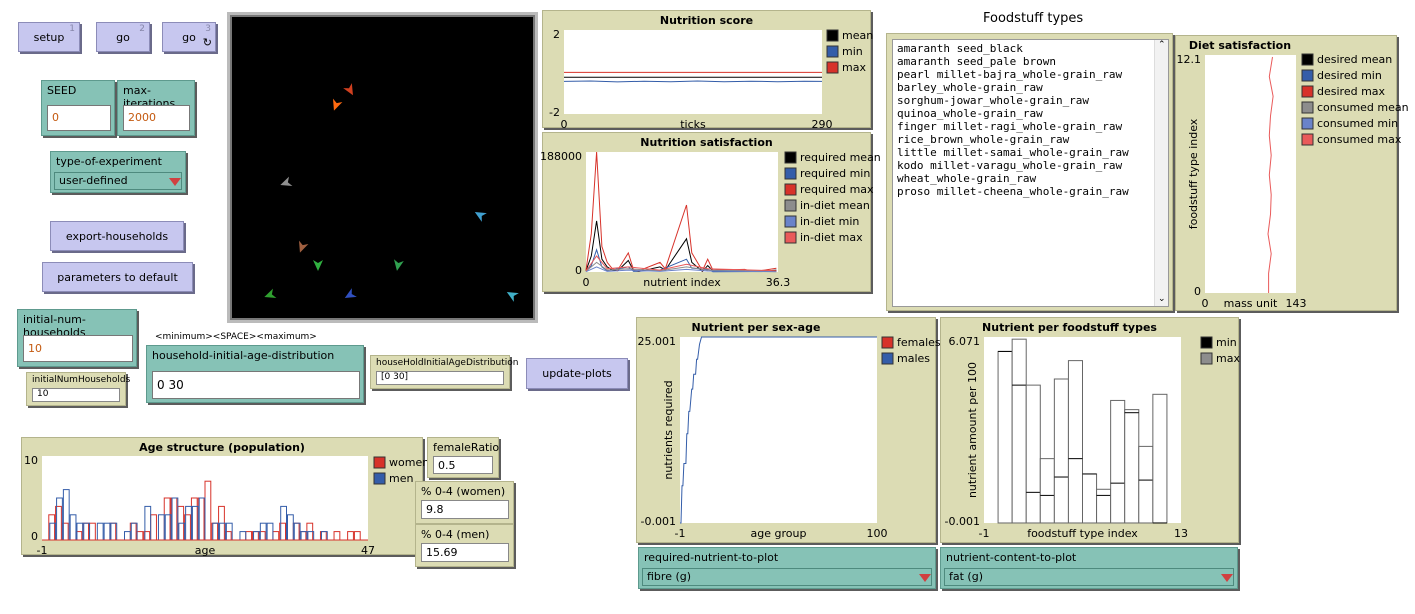  I want to click on men-0-4-value: 15.69, so click(465, 552).